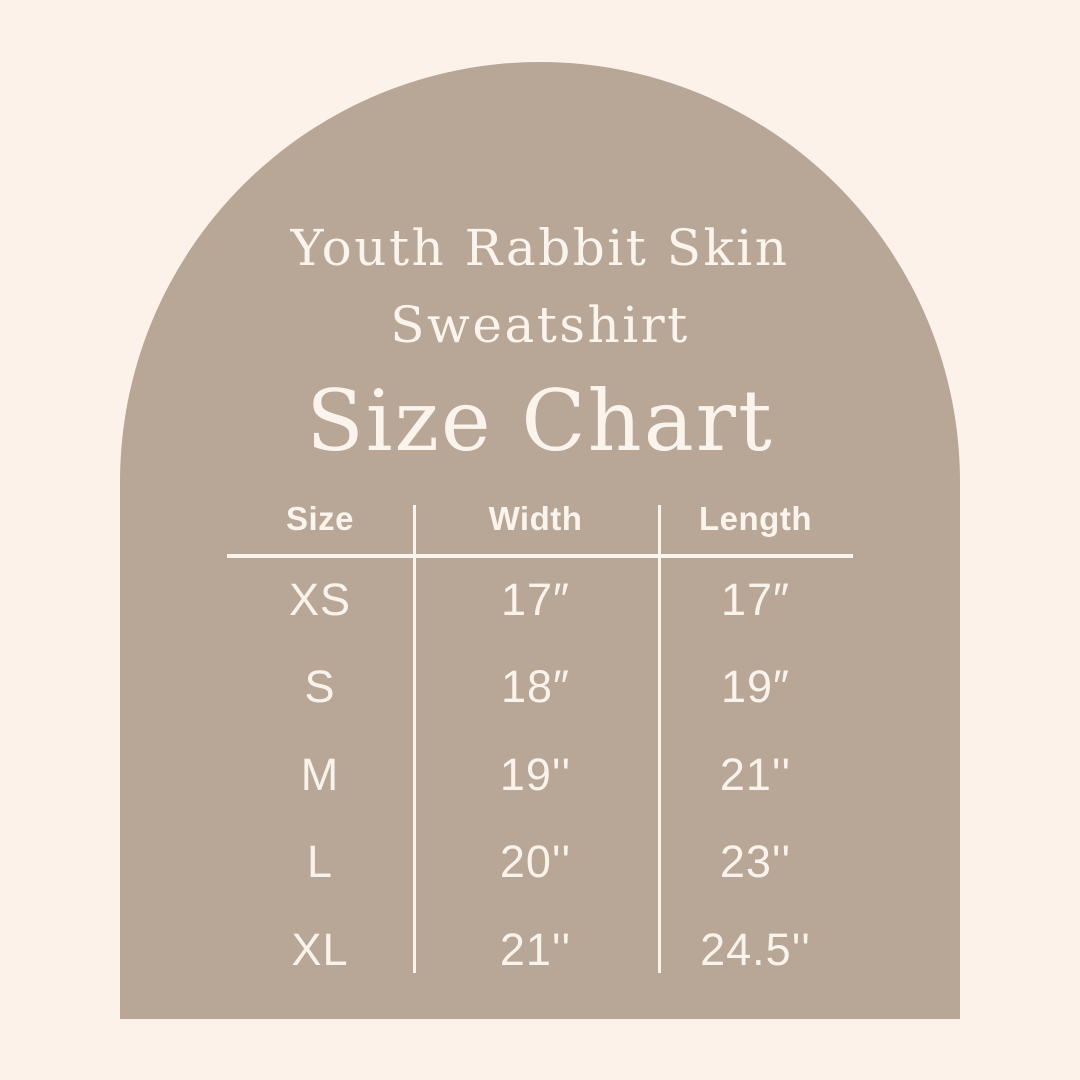  What do you see at coordinates (535, 861) in the screenshot?
I see `width-cell: 20''` at bounding box center [535, 861].